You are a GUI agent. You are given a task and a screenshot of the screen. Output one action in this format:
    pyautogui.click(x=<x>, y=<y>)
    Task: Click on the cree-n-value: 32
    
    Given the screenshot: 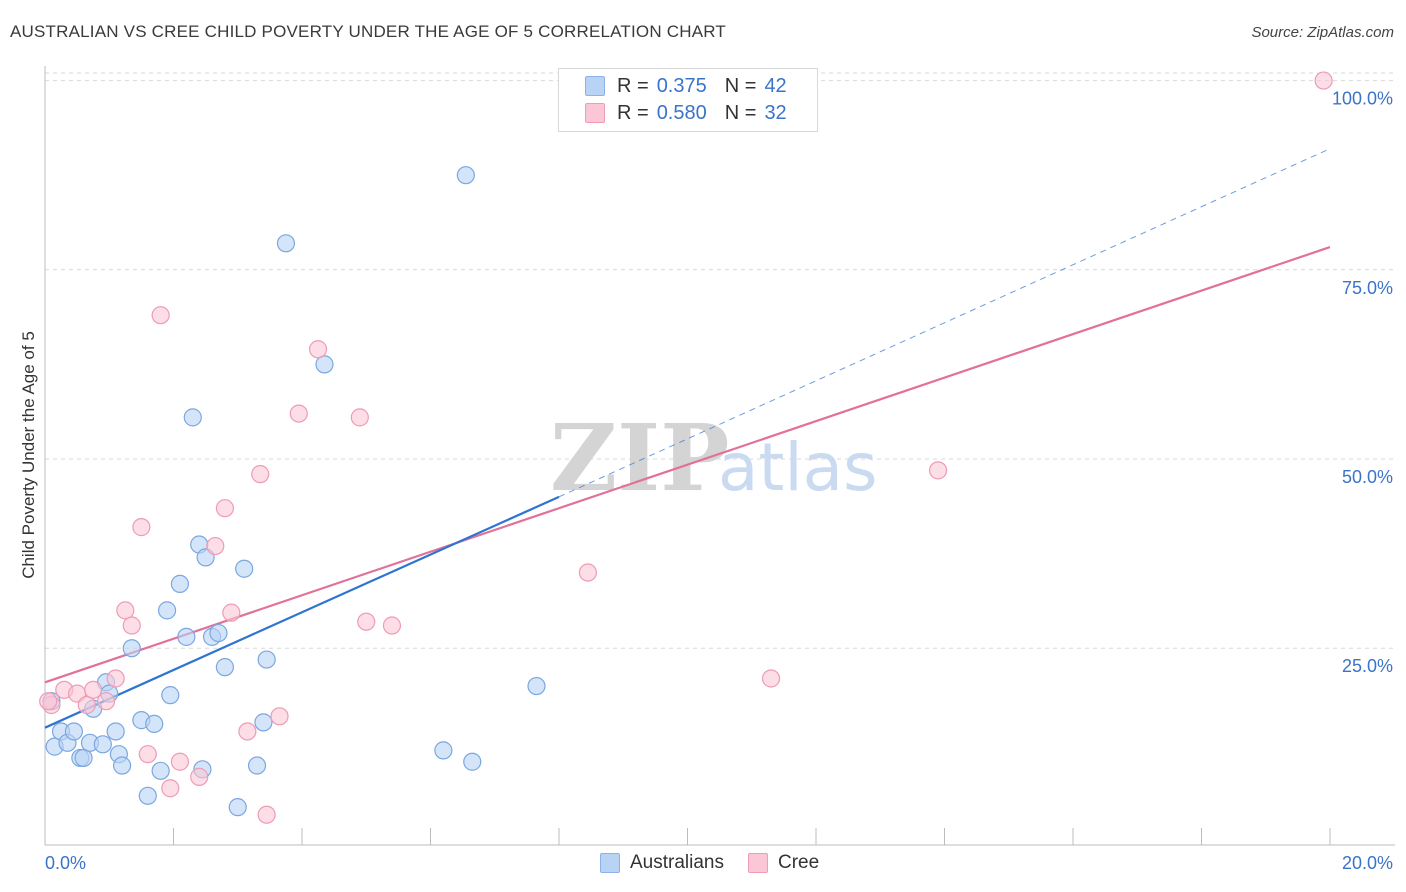 What is the action you would take?
    pyautogui.click(x=775, y=112)
    